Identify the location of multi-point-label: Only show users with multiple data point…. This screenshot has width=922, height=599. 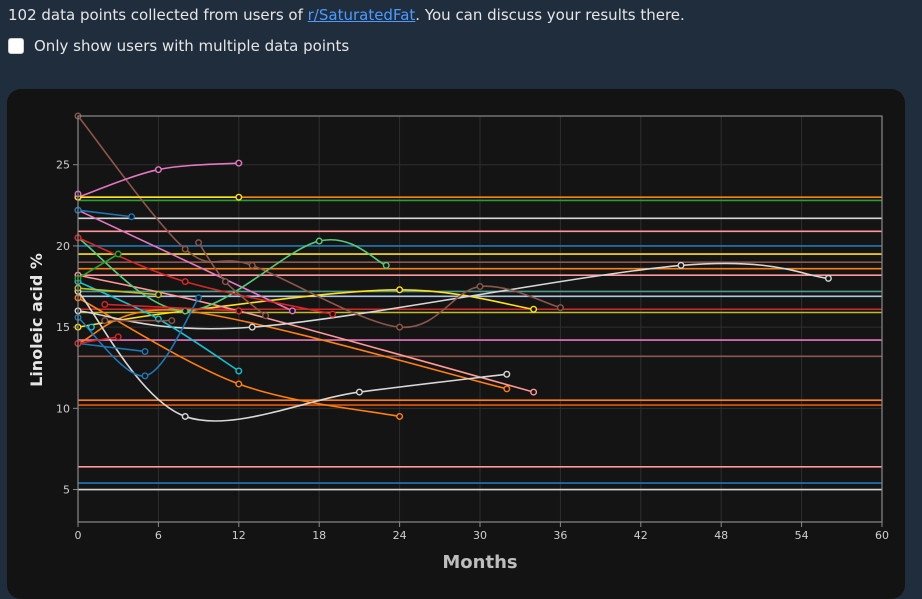
(192, 46).